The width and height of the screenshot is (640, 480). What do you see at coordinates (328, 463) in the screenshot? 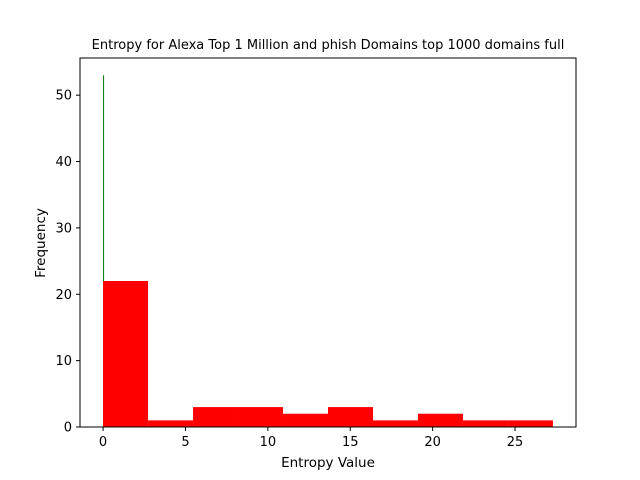
I see `x-axis-label: Entropy Value` at bounding box center [328, 463].